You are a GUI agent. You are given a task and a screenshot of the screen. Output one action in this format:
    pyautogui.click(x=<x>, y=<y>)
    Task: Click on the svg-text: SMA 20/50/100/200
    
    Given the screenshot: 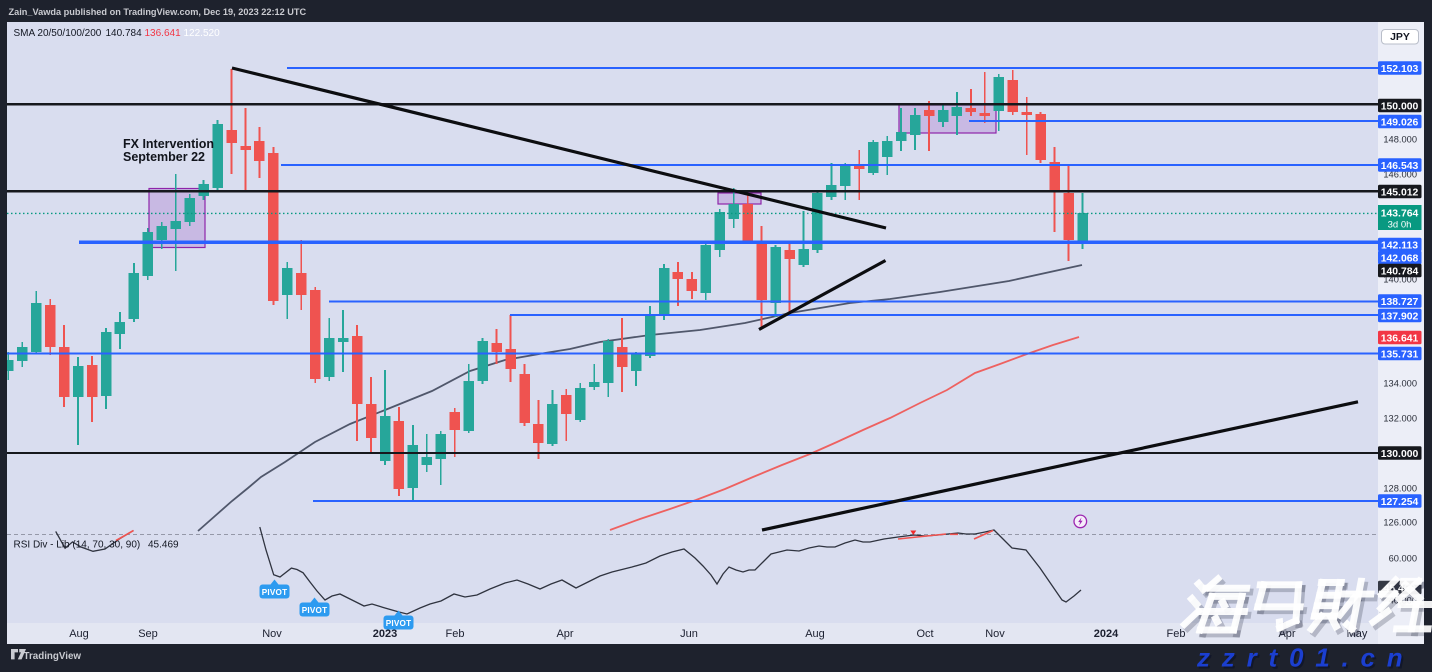 What is the action you would take?
    pyautogui.click(x=58, y=33)
    